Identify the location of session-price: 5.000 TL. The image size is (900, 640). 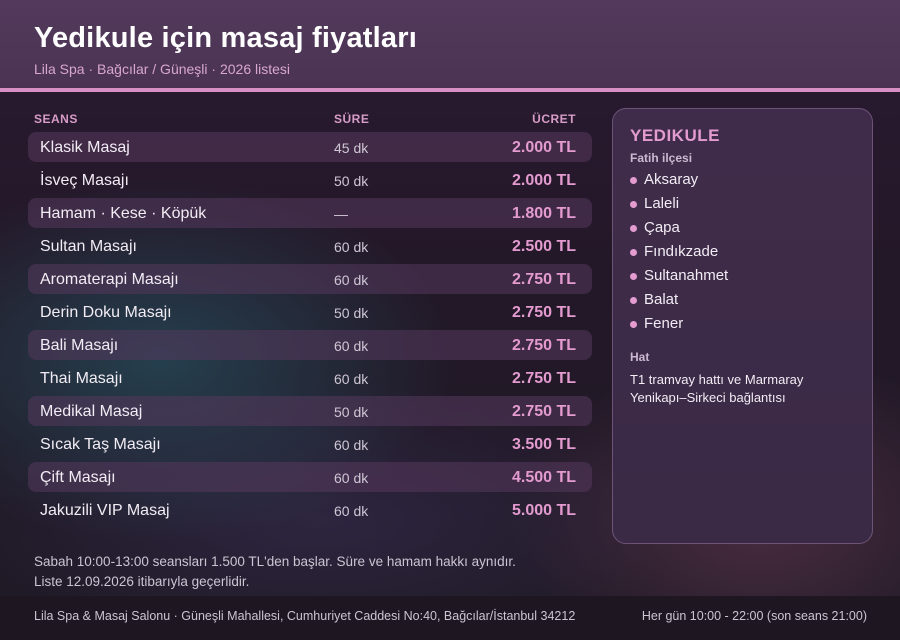
(543, 510).